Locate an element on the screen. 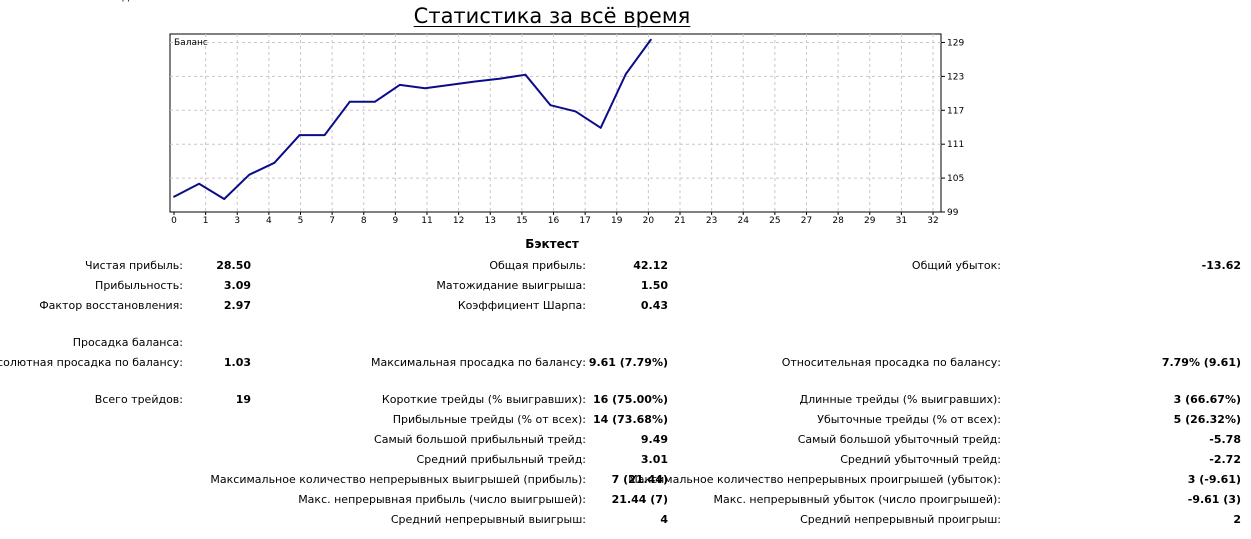  stat-value: 21.44 (7) is located at coordinates (639, 499).